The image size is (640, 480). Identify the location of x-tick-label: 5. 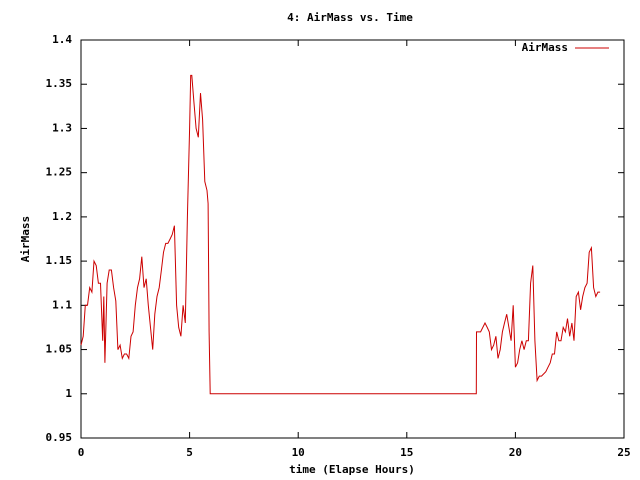
(189, 452).